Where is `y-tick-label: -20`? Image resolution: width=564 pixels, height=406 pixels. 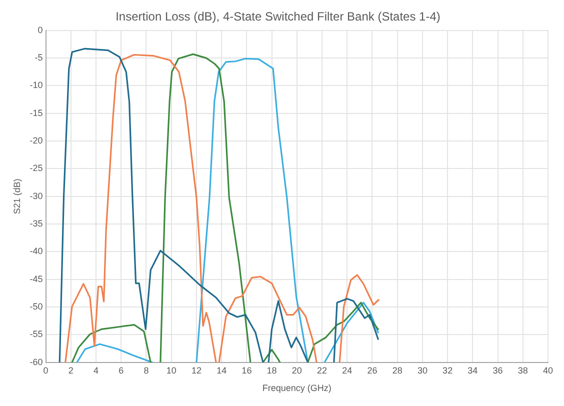 y-tick-label: -20 is located at coordinates (36, 141).